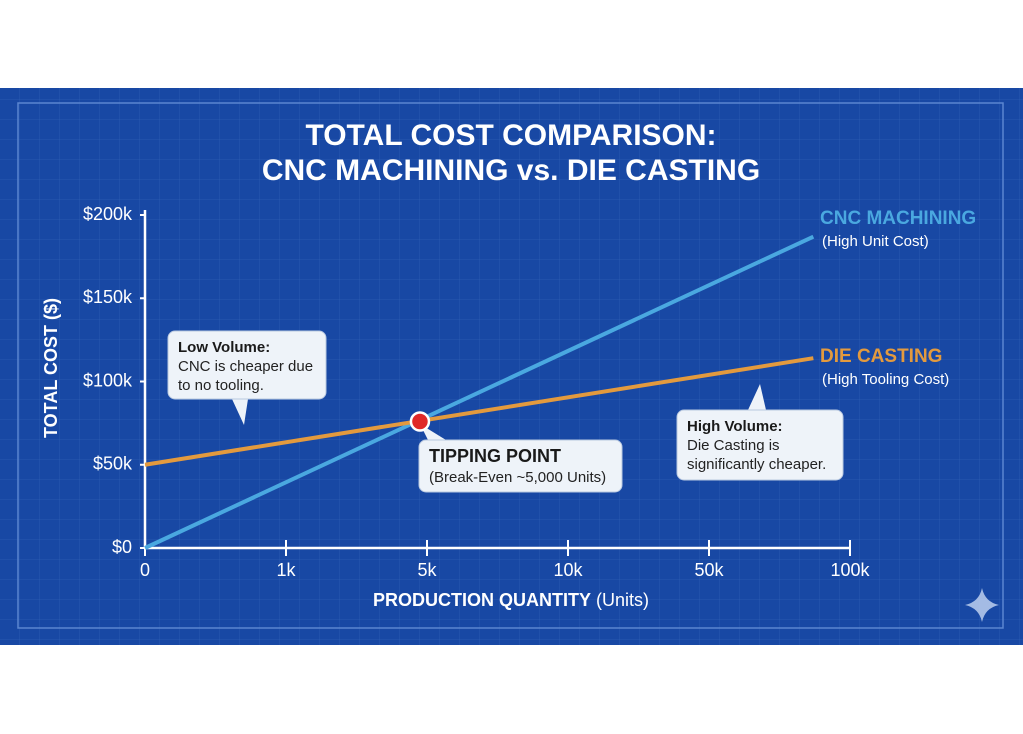 Image resolution: width=1023 pixels, height=734 pixels. Describe the element at coordinates (568, 570) in the screenshot. I see `x-tick-label: 10k` at that location.